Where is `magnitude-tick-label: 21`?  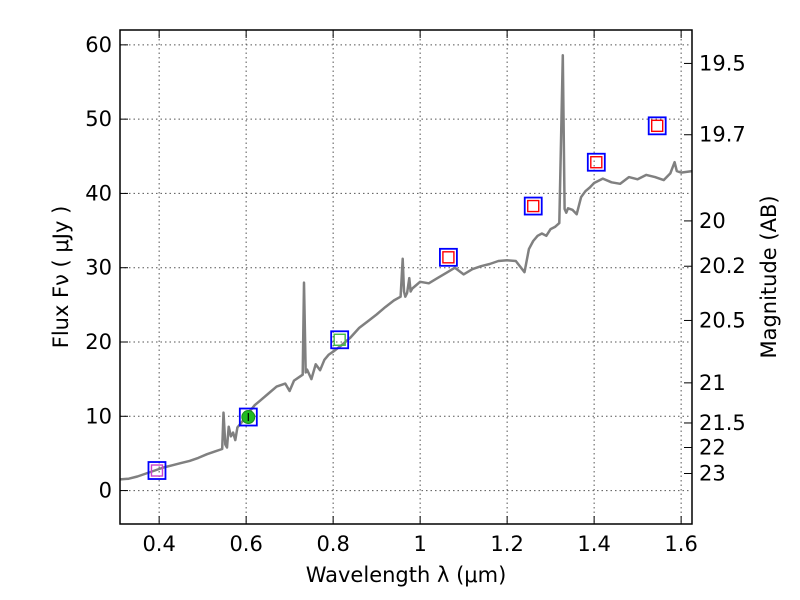
magnitude-tick-label: 21 is located at coordinates (712, 383).